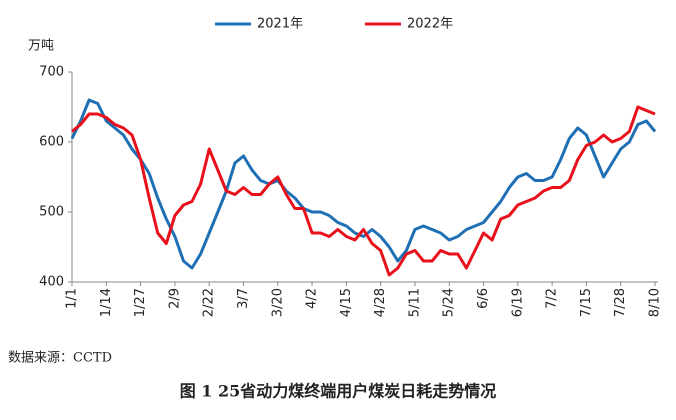 The height and width of the screenshot is (420, 676). Describe the element at coordinates (586, 302) in the screenshot. I see `x-tick-label: 7/15` at that location.